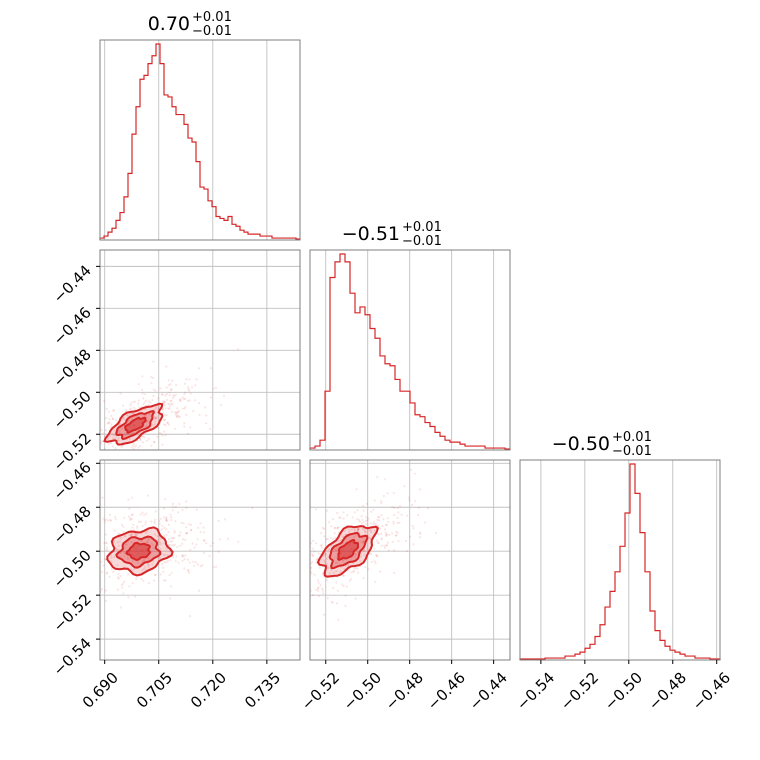 The height and width of the screenshot is (760, 760). I want to click on x-tick-label-1-0: −0.52, so click(320, 691).